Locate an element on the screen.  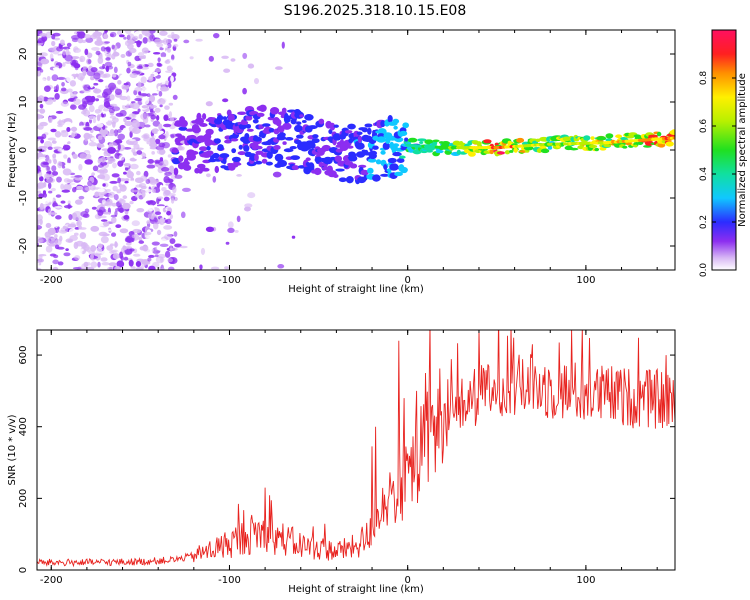
x-tick-label: -100 is located at coordinates (229, 580).